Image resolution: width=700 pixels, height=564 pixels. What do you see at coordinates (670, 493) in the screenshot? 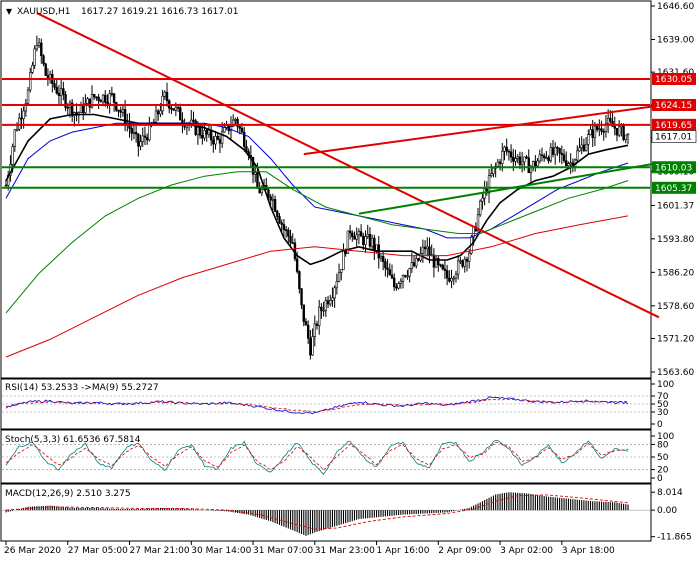
I see `macd-tick-label: 8.014` at bounding box center [670, 493].